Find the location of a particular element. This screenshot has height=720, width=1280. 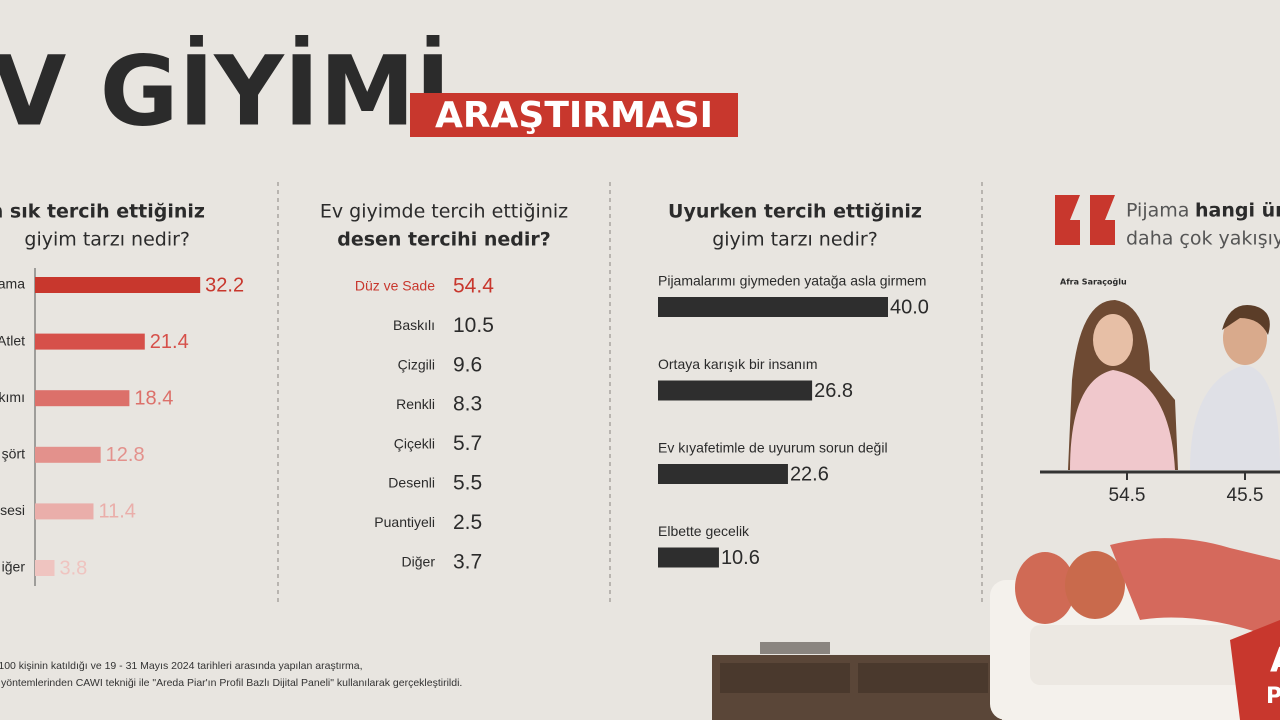

people-photo is located at coordinates (1174, 385).